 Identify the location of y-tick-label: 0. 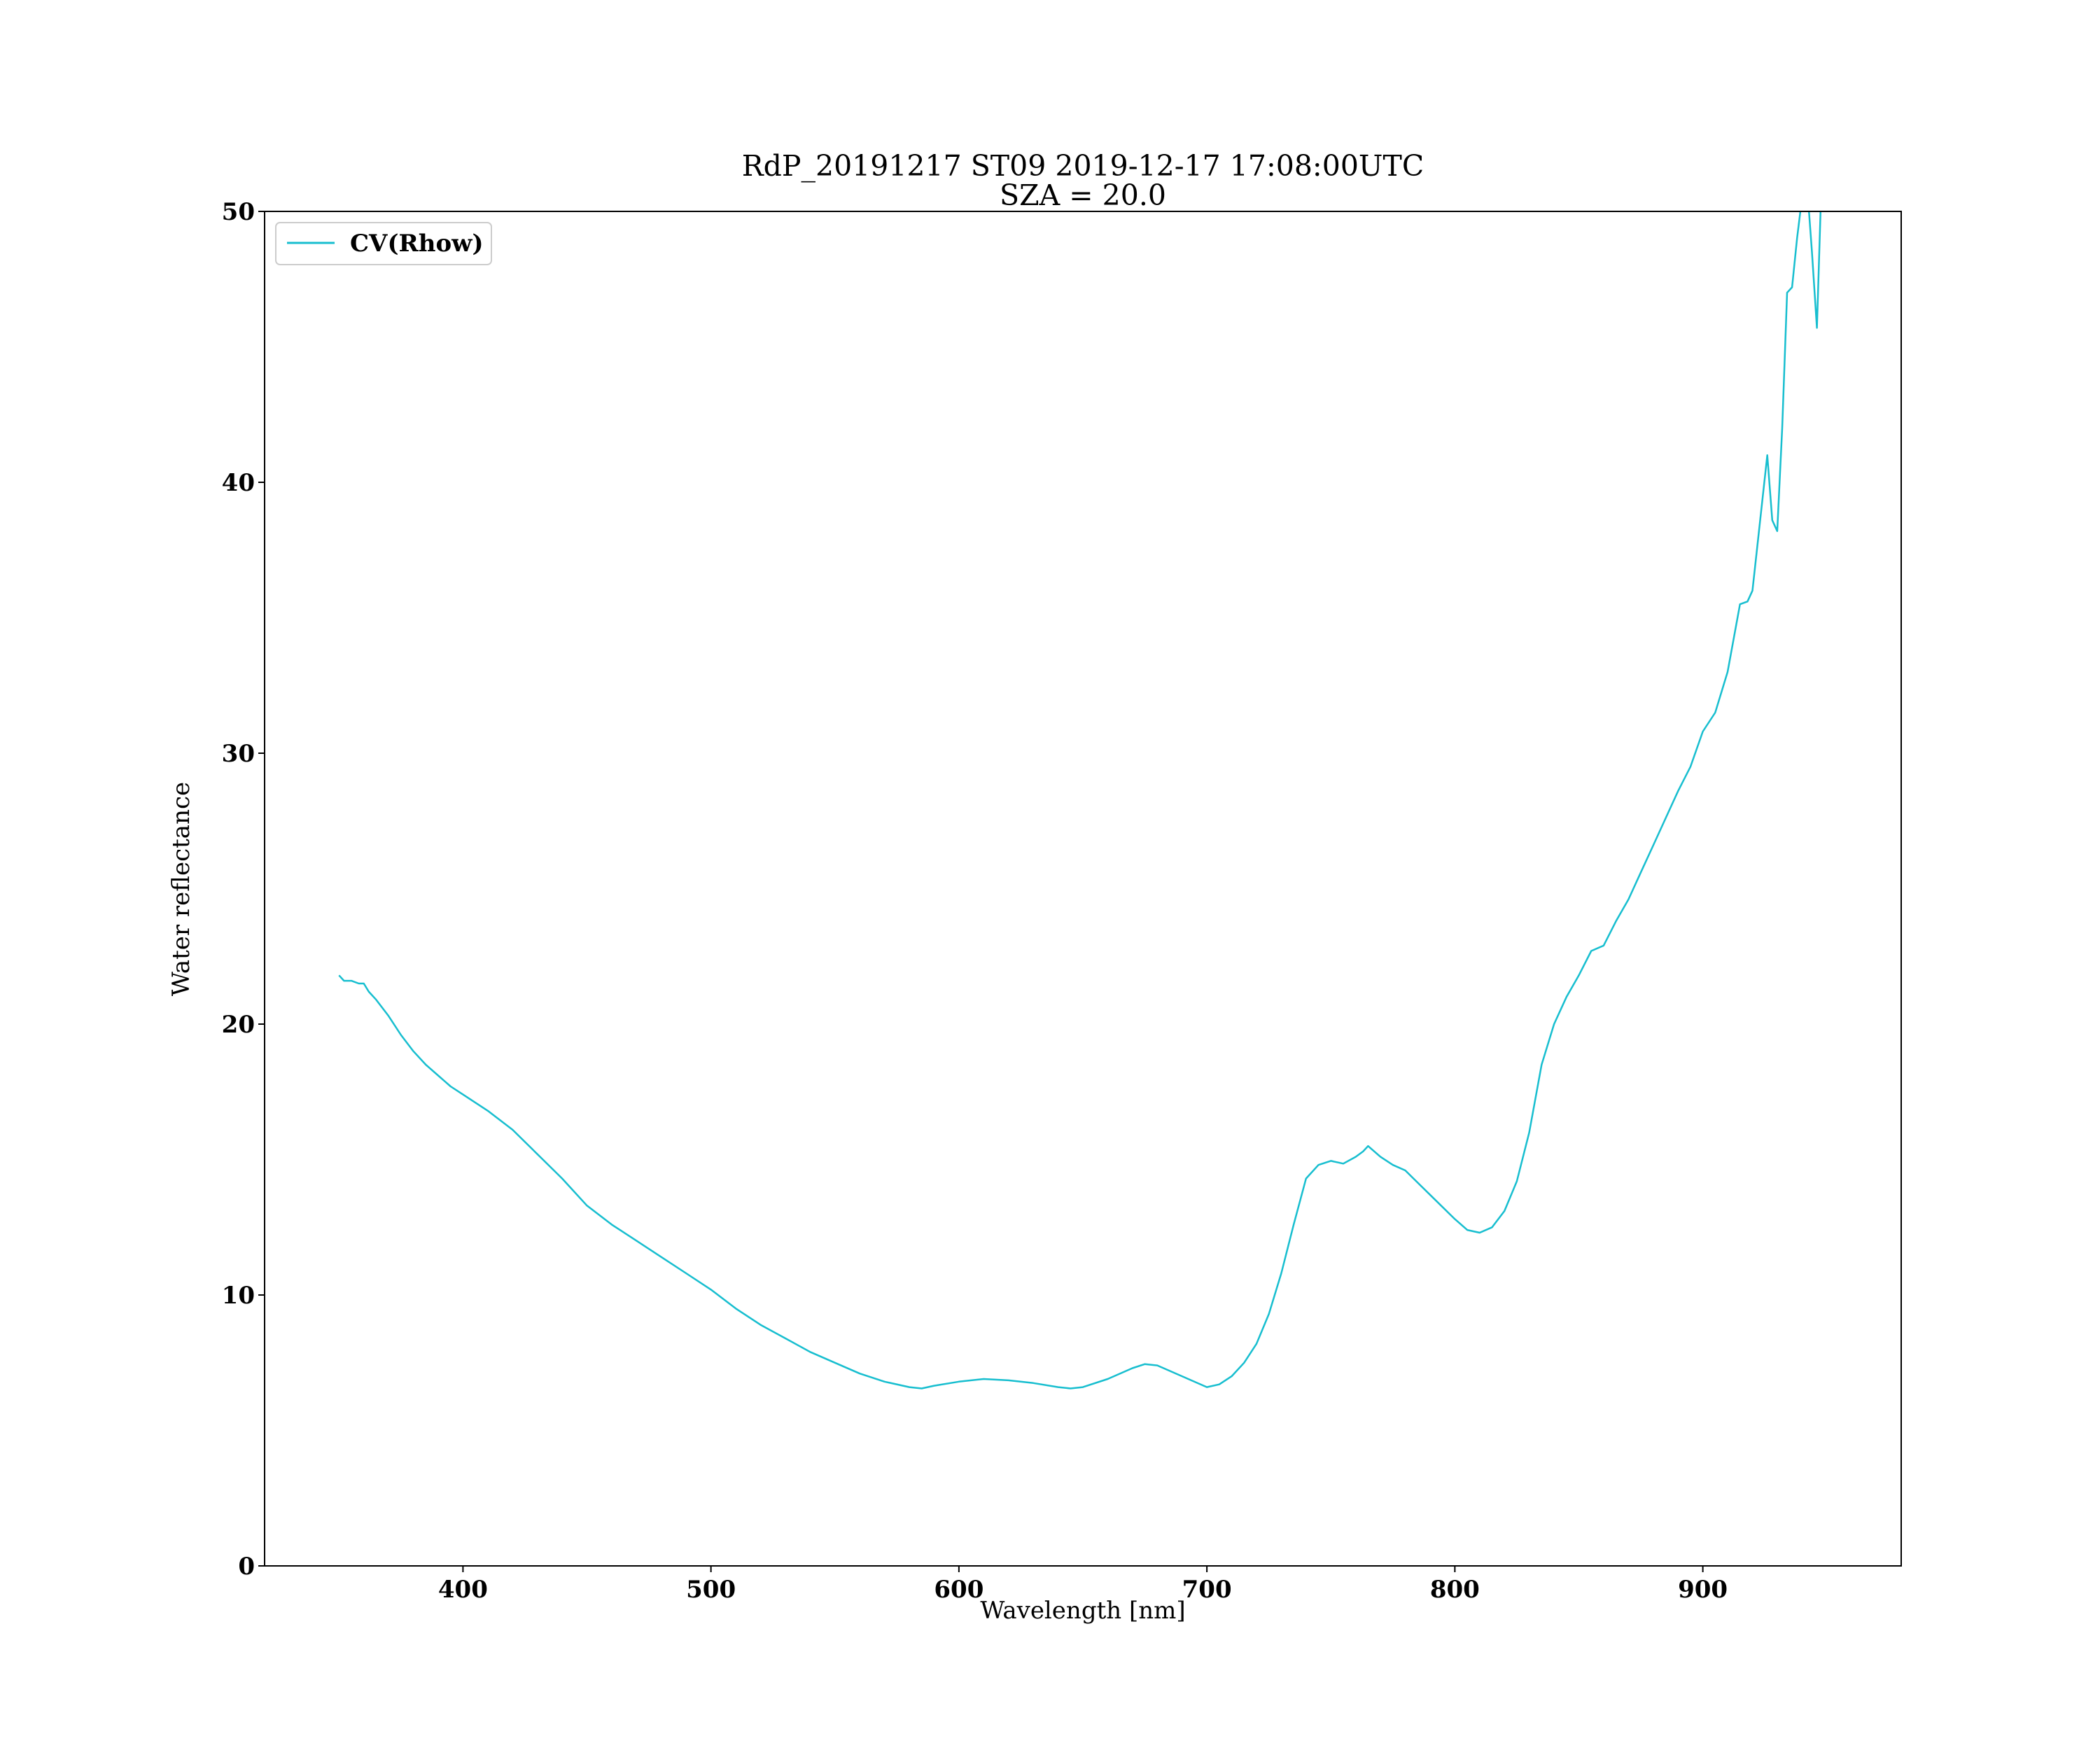
(246, 1567).